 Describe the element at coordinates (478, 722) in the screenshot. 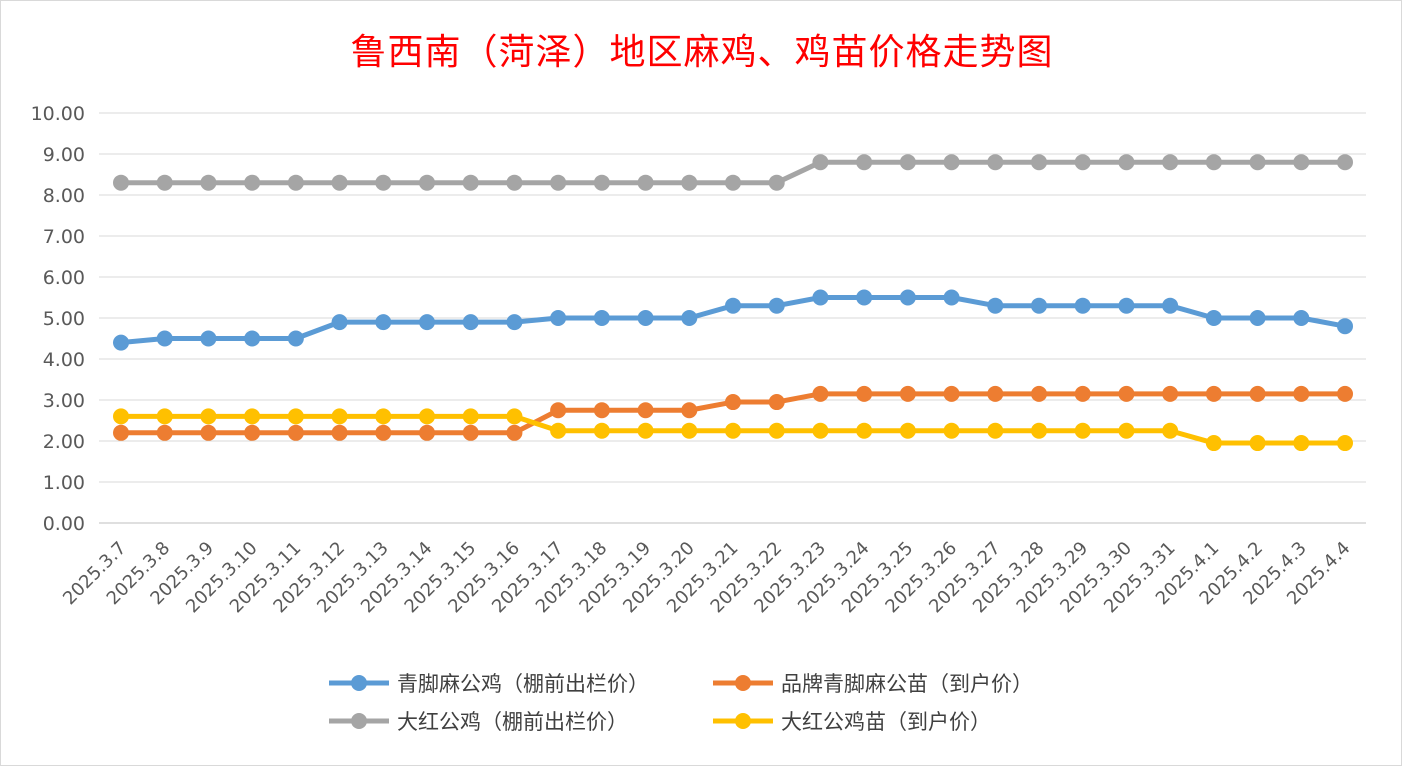

I see `legend-item: 大红公鸡（棚前出栏价）` at that location.